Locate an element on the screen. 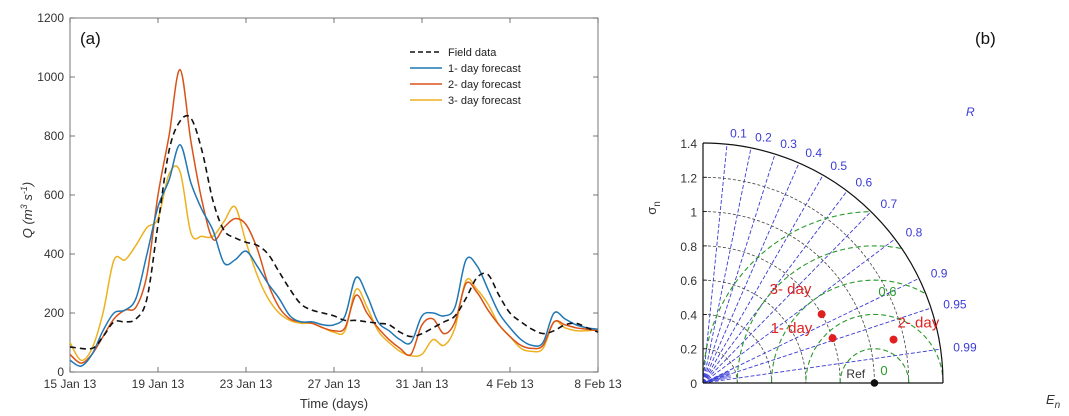 The image size is (1069, 416). outer-arc is located at coordinates (823, 263).